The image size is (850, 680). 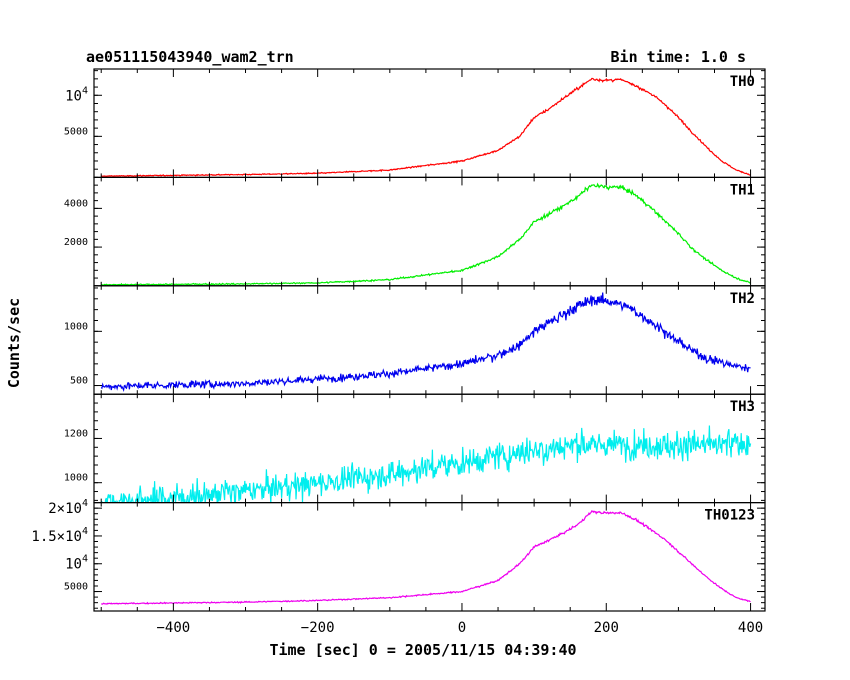 I want to click on series-line-th0, so click(x=426, y=127).